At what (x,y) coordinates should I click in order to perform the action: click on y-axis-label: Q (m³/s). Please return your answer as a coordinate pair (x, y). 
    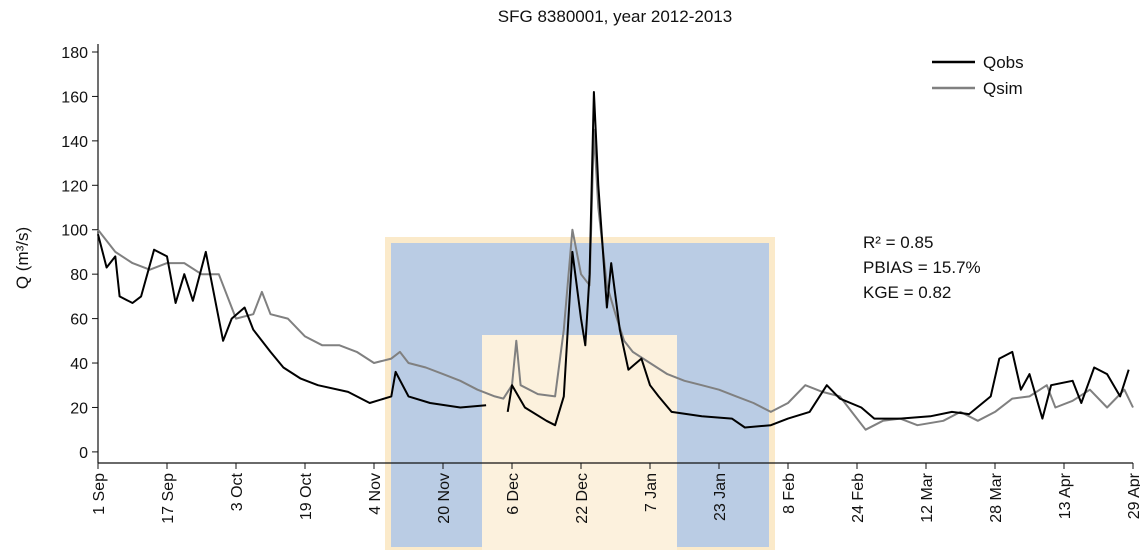
    Looking at the image, I should click on (22, 258).